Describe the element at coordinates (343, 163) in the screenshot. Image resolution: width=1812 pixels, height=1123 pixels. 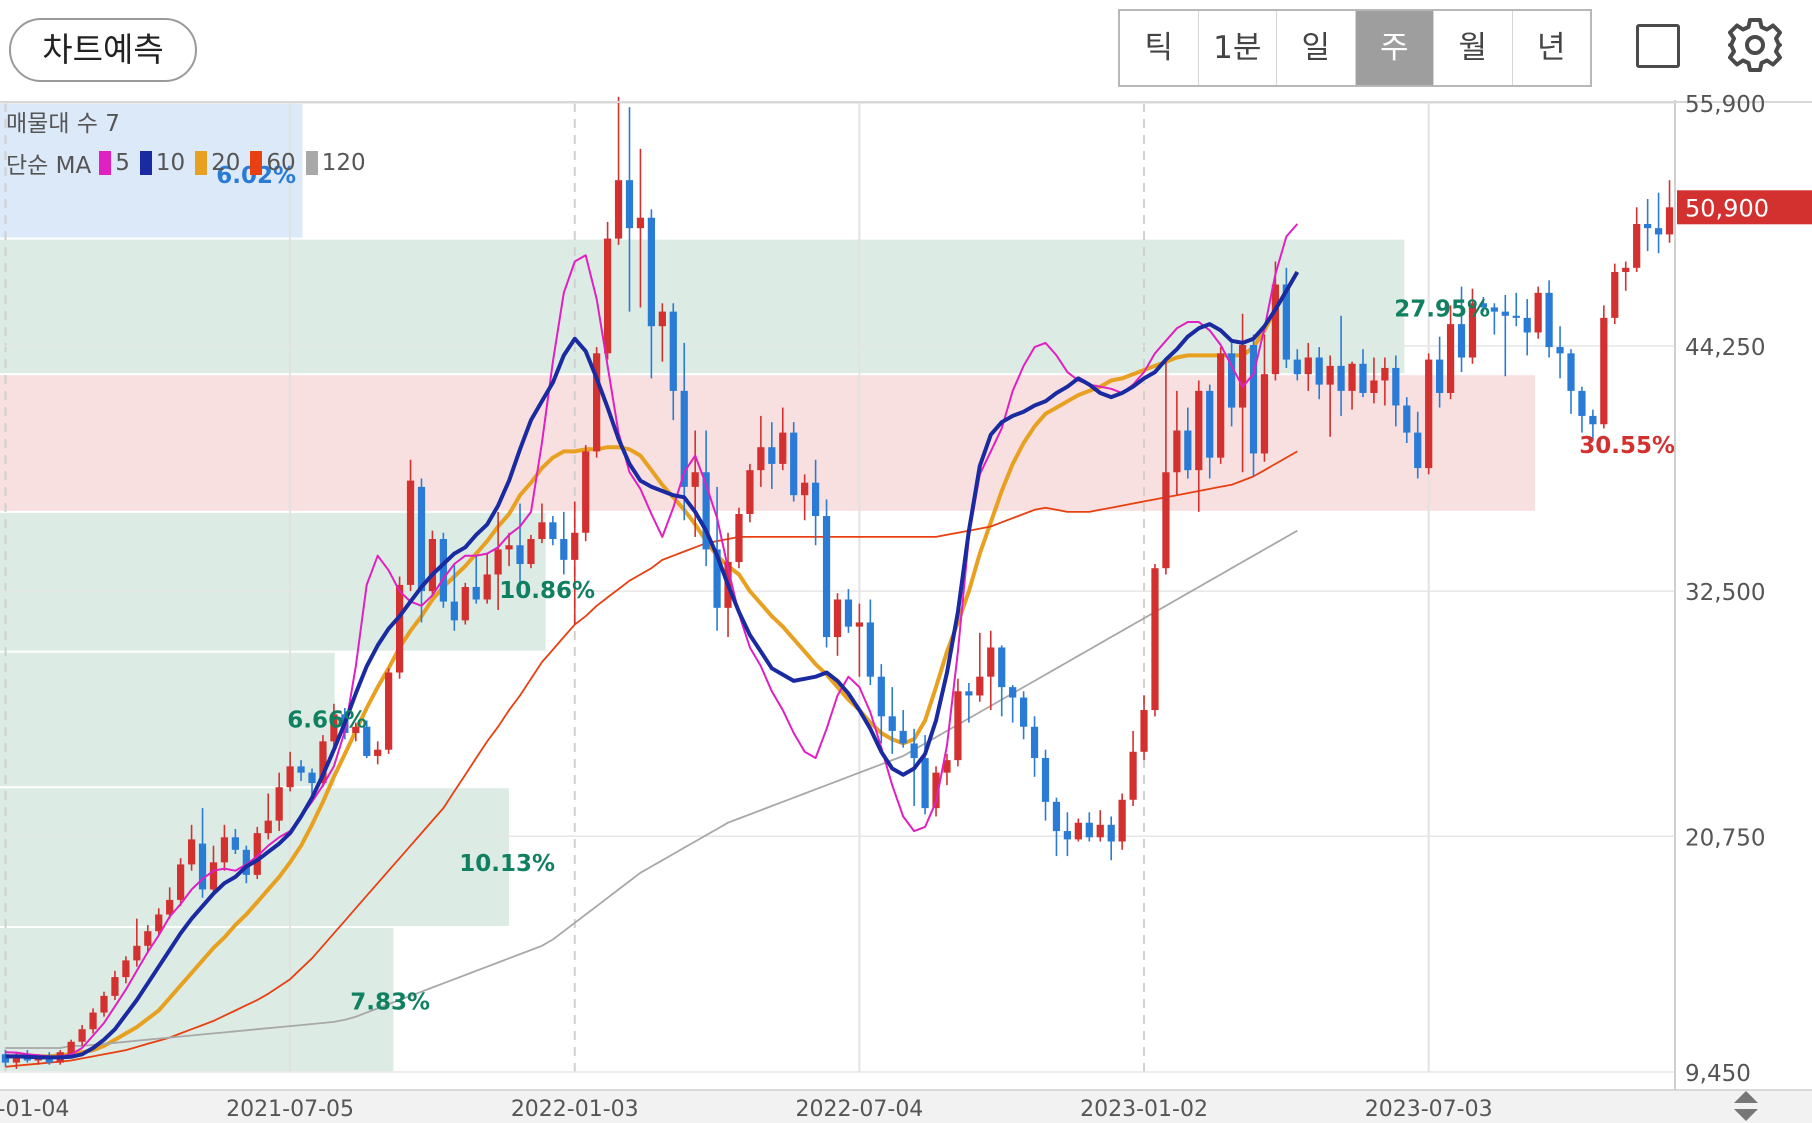
I see `ma120-label: 120` at that location.